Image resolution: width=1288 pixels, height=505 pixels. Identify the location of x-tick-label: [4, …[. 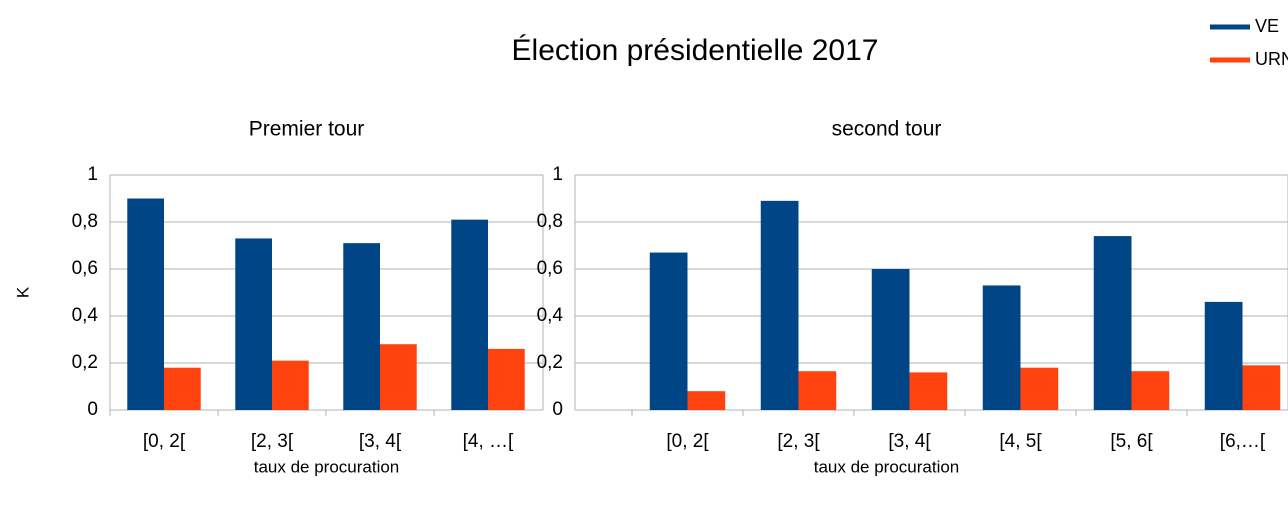
(488, 441).